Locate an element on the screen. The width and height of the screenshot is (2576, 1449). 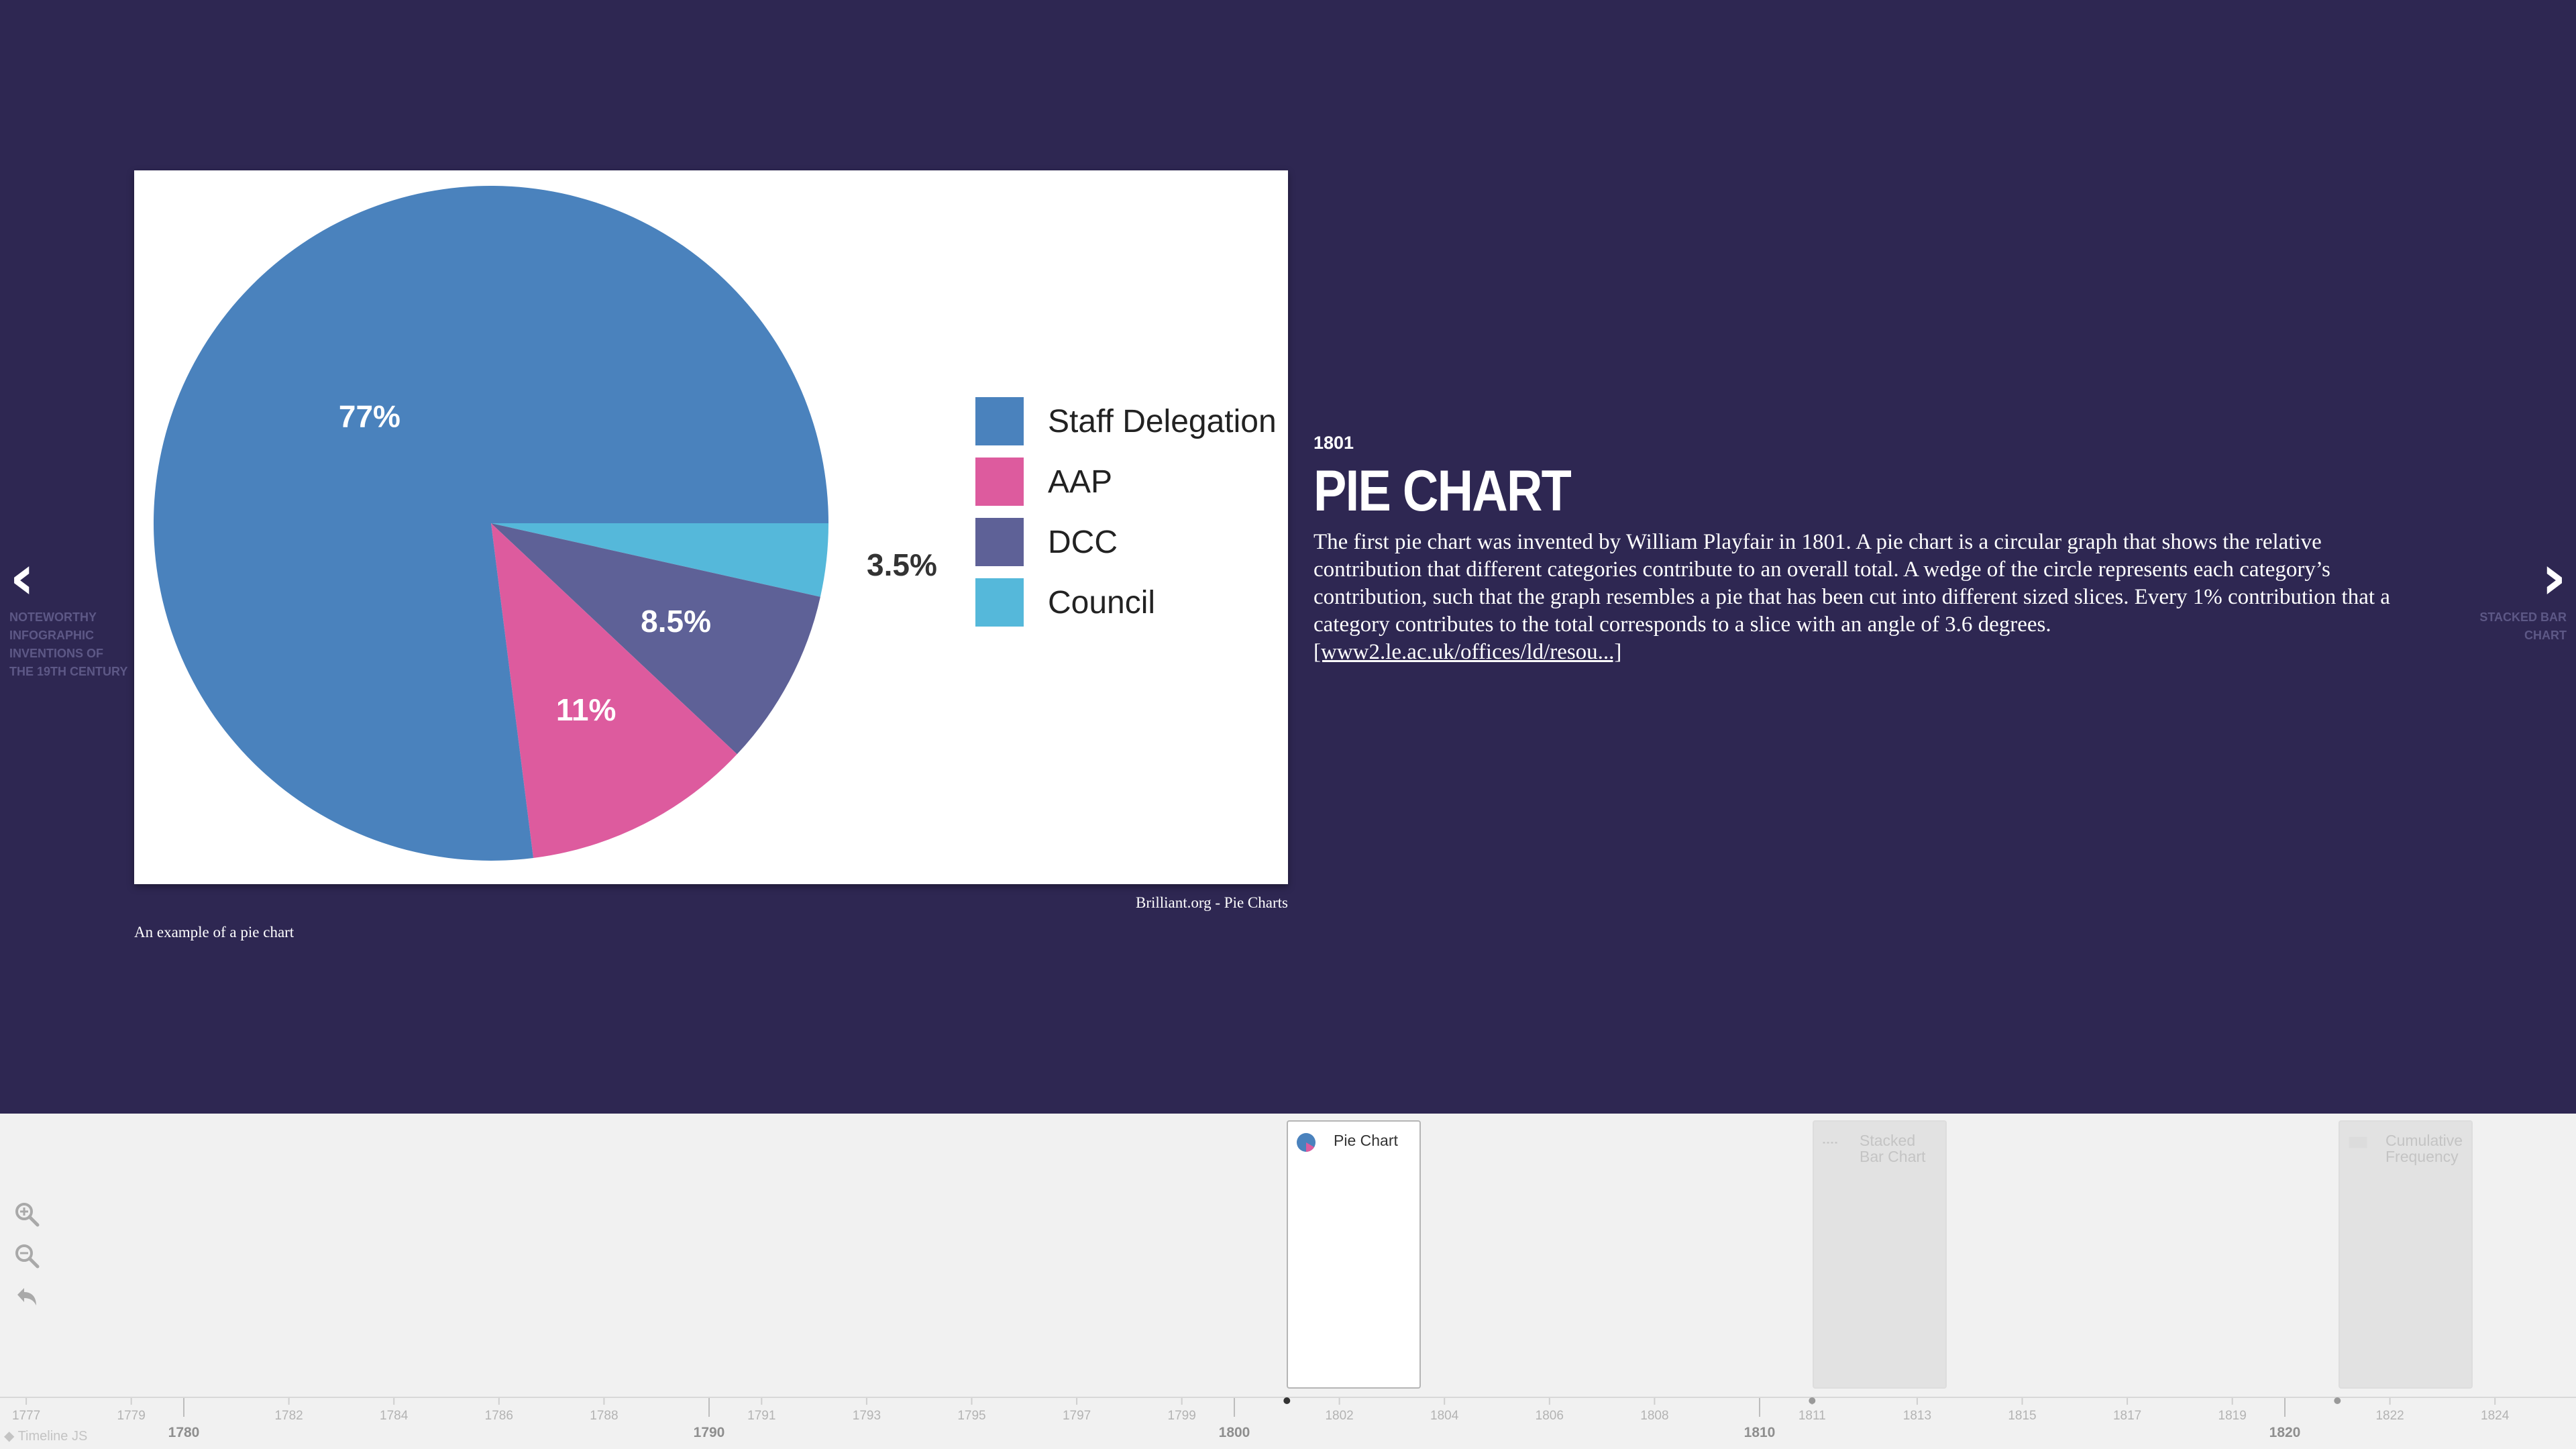
slide-date: 1801 is located at coordinates (1333, 443).